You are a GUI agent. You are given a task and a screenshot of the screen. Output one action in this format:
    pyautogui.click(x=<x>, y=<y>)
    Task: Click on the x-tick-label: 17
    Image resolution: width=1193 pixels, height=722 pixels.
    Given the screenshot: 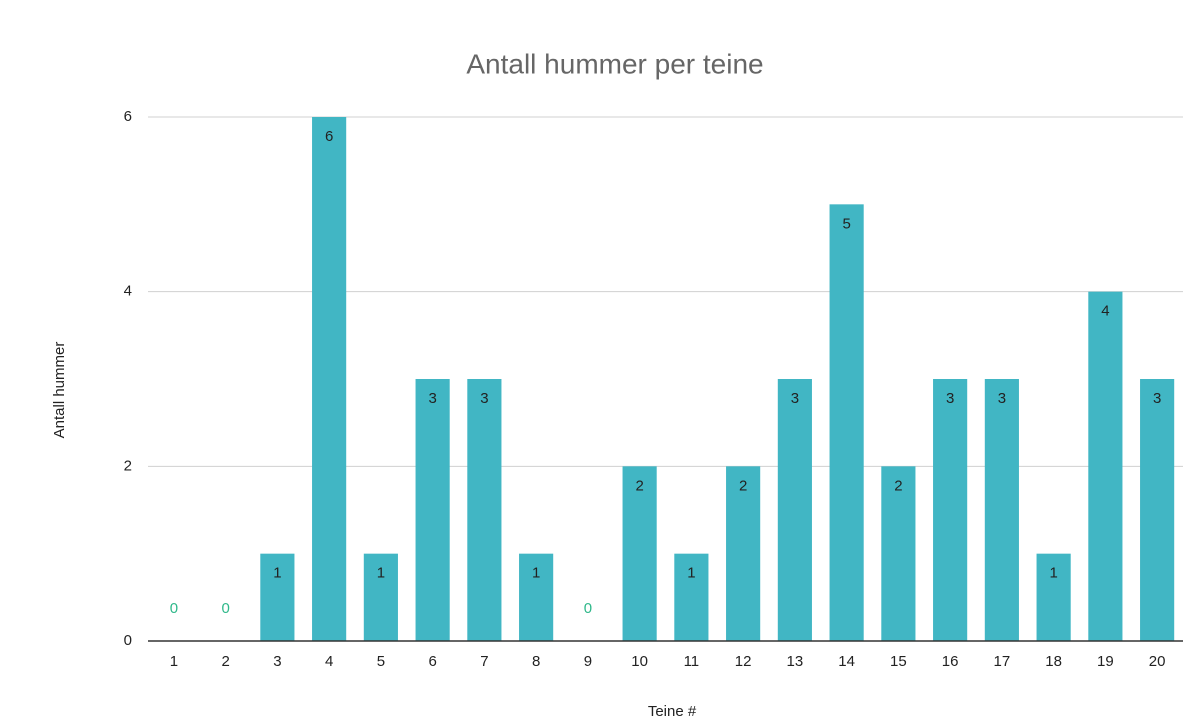 What is the action you would take?
    pyautogui.click(x=1002, y=661)
    